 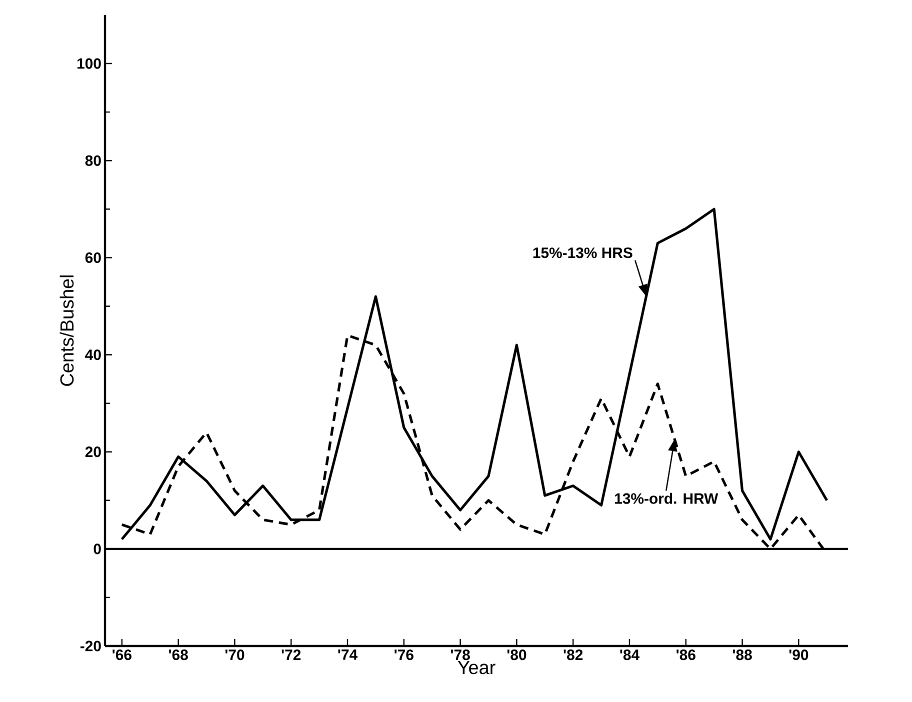 What do you see at coordinates (89, 63) in the screenshot?
I see `y-tick-label: 100` at bounding box center [89, 63].